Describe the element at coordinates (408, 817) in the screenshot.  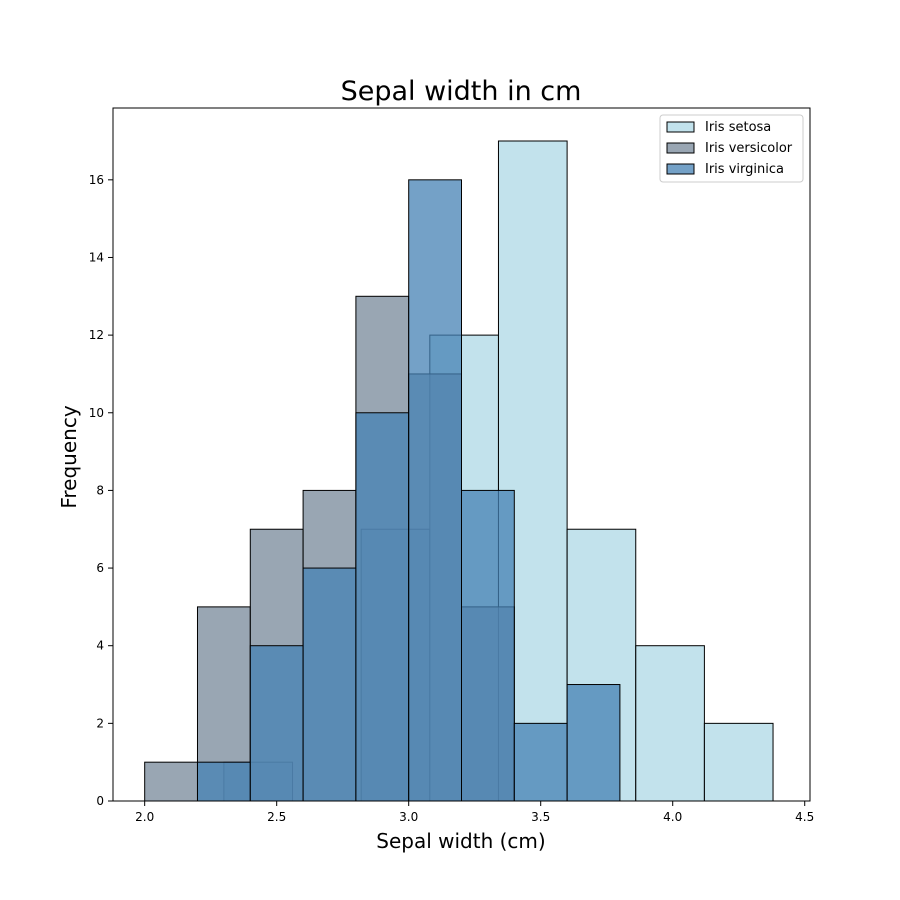
I see `x-tick-label: 3.0` at that location.